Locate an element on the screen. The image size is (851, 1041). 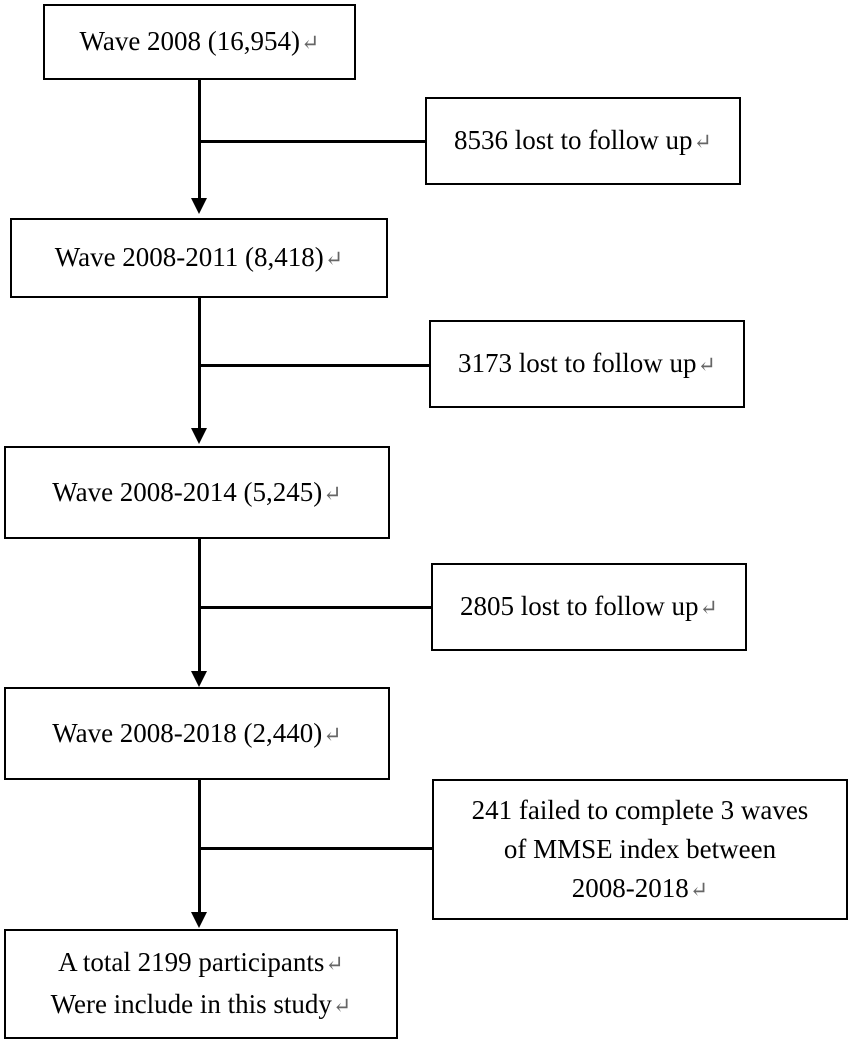
box-wave-2008: Wave 2008 (16,954)↵ is located at coordinates (199, 42).